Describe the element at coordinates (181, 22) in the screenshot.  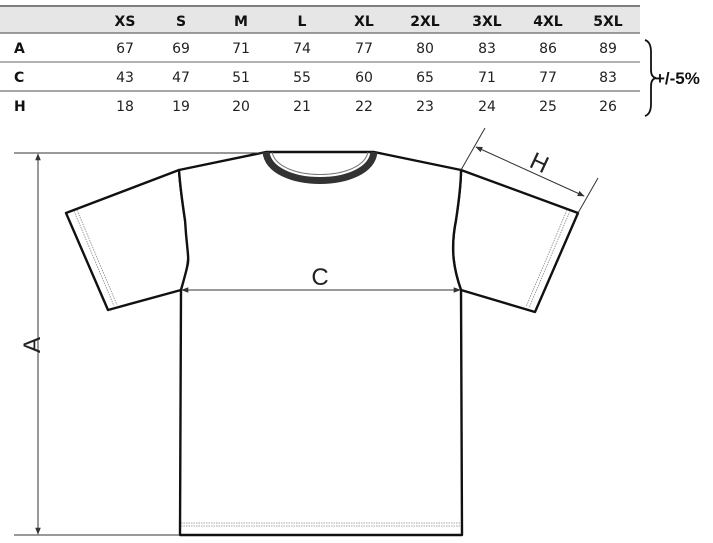
I see `column-header: S` at that location.